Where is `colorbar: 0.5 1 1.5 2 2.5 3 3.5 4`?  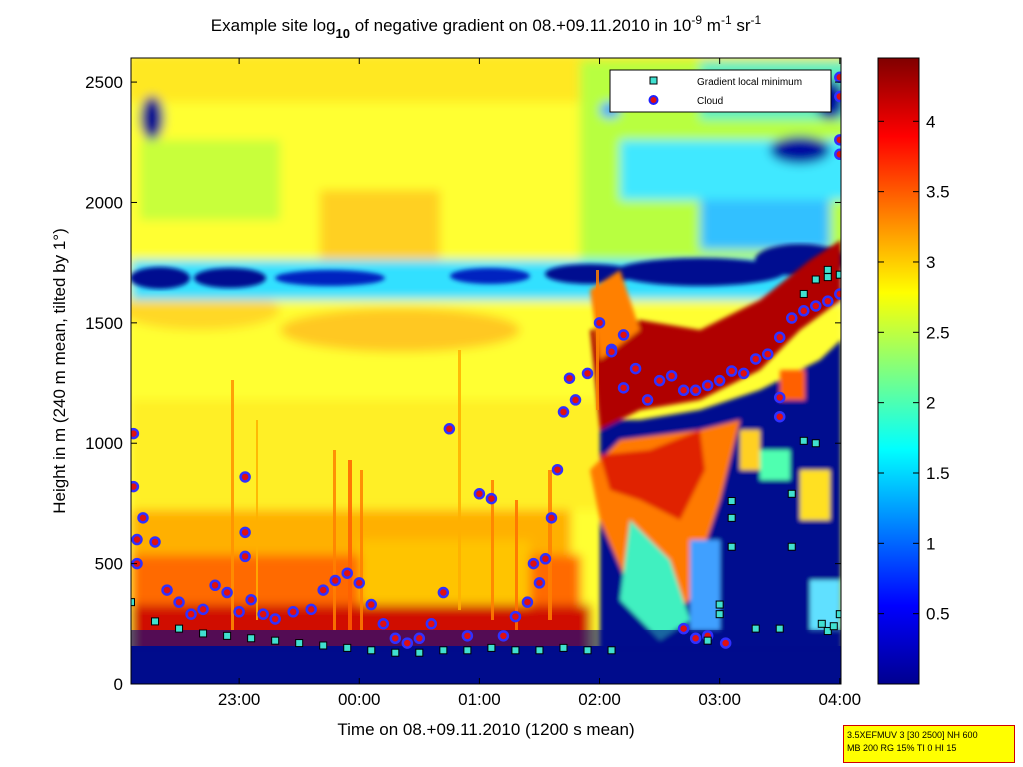
colorbar: 0.5 1 1.5 2 2.5 3 3.5 4 is located at coordinates (913, 371).